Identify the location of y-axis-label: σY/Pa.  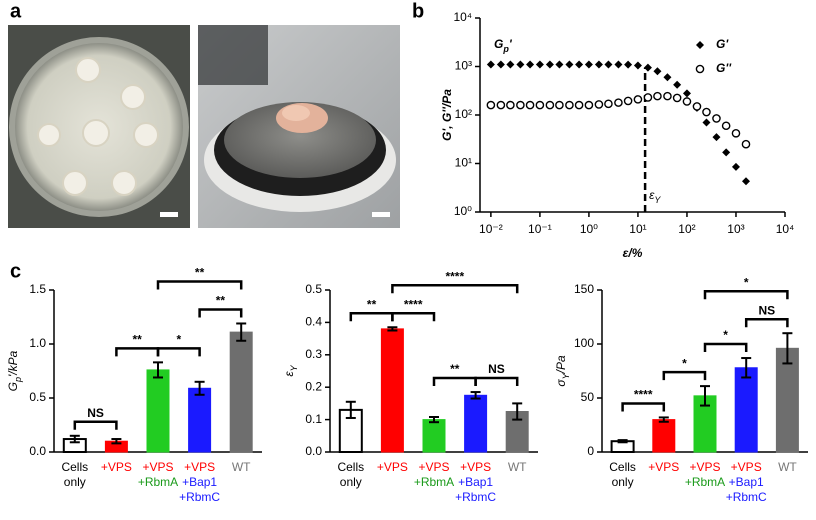
(562, 371).